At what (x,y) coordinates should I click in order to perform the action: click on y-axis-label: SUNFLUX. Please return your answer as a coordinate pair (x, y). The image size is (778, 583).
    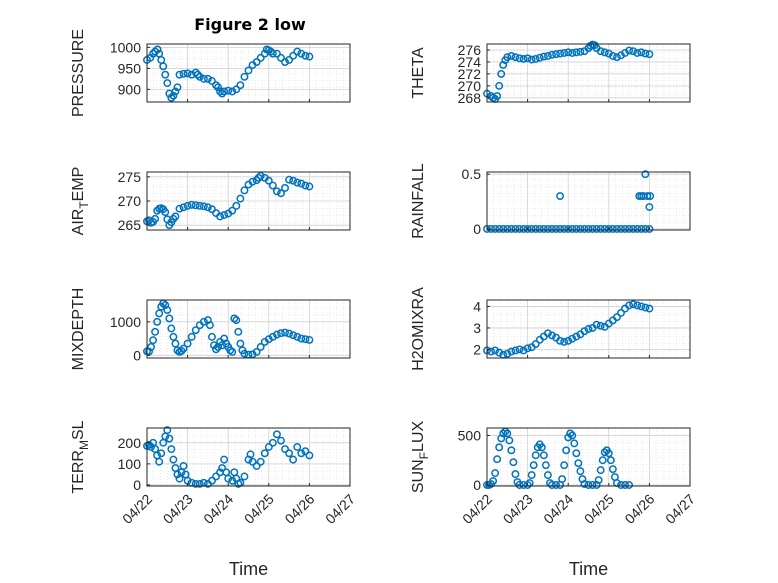
    Looking at the image, I should click on (420, 457).